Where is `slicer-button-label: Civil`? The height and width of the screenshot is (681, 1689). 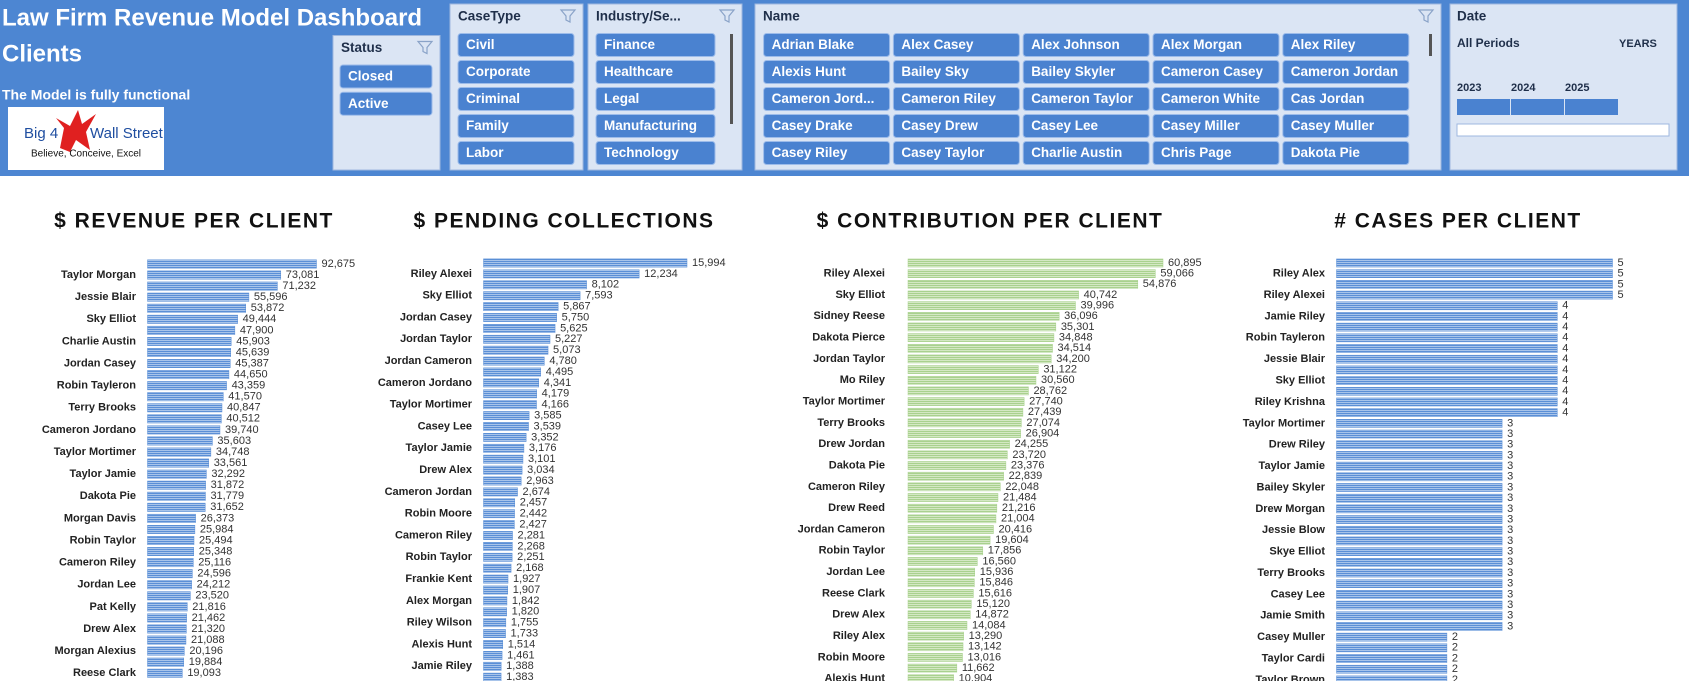
slicer-button-label: Civil is located at coordinates (480, 44).